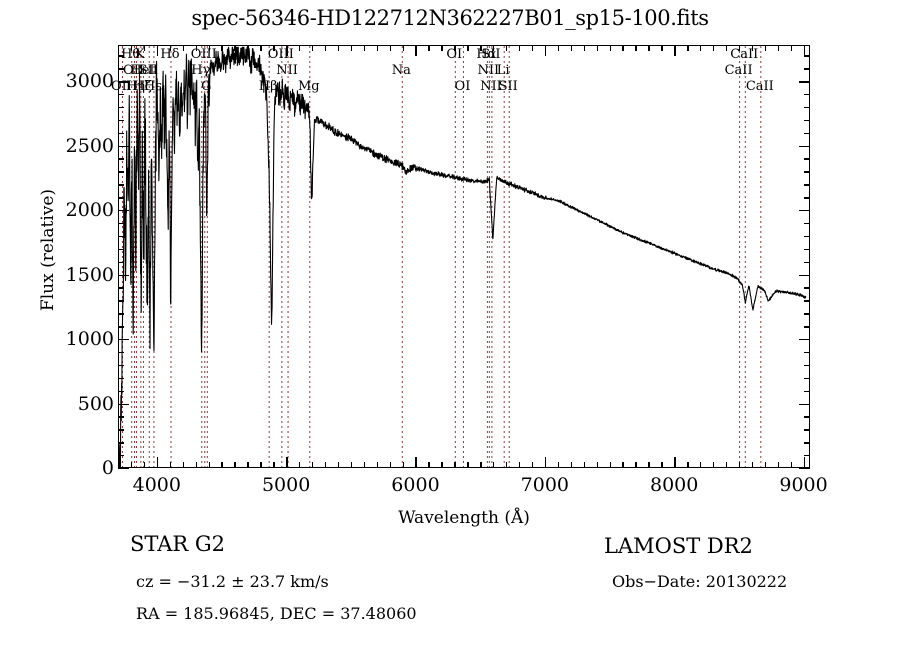 The height and width of the screenshot is (649, 900). I want to click on obs-date: Obs−Date: 20130222, so click(700, 581).